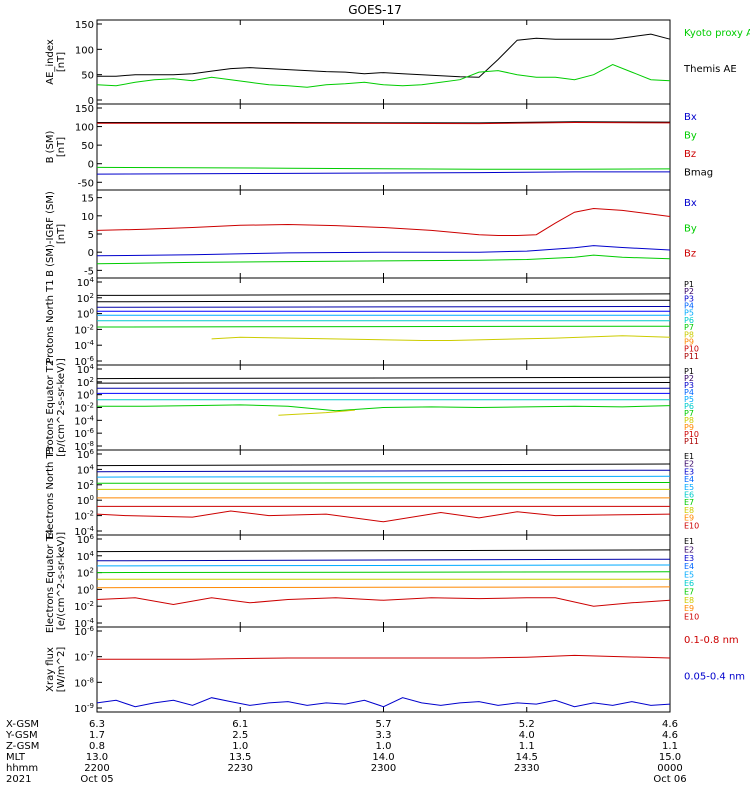 The width and height of the screenshot is (750, 804). Describe the element at coordinates (240, 724) in the screenshot. I see `xaxis-col-1-row-0: 6.1` at that location.